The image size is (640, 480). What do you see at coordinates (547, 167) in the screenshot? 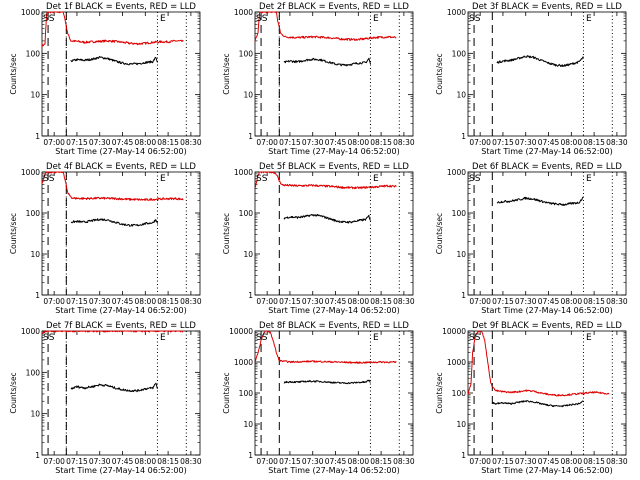
I see `panel-title: Det 6f BLACK = Events, RED = LLD` at bounding box center [547, 167].